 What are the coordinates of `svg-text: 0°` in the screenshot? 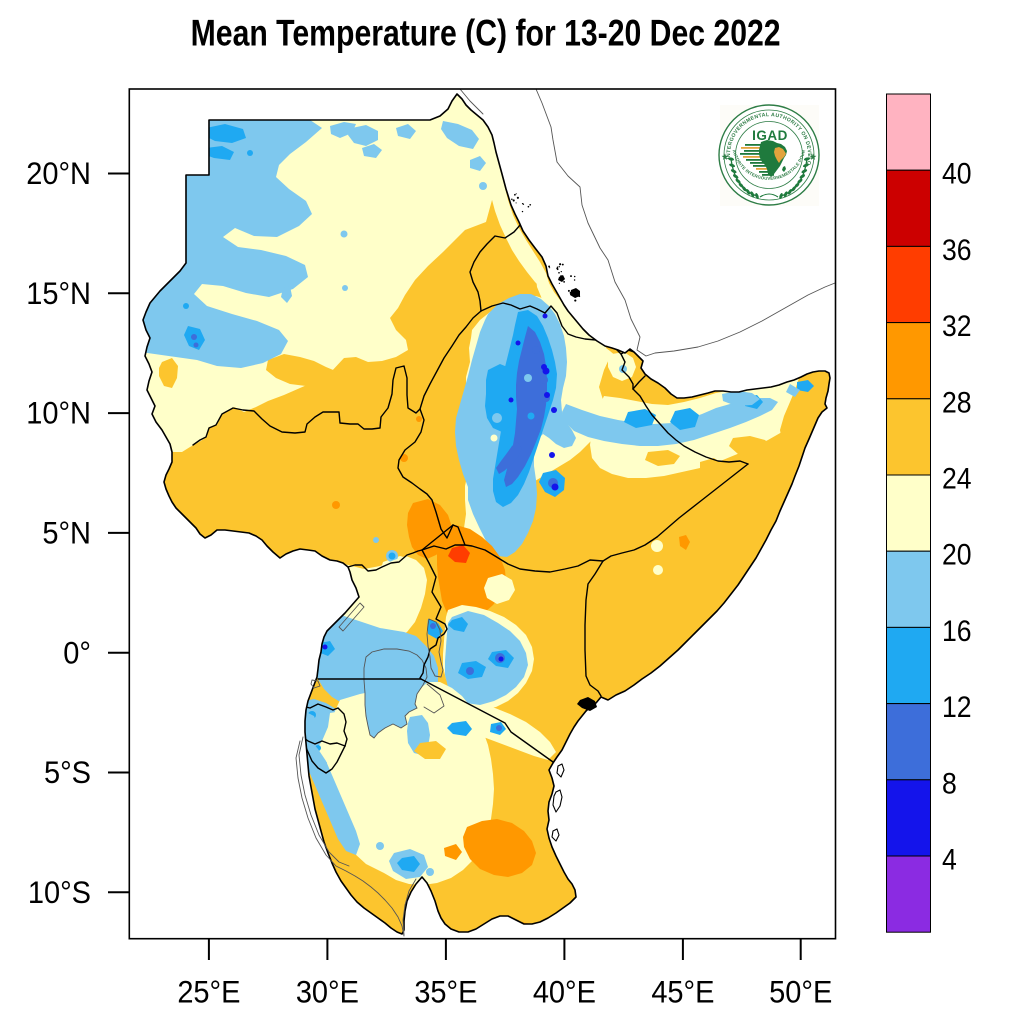 It's located at (77, 653).